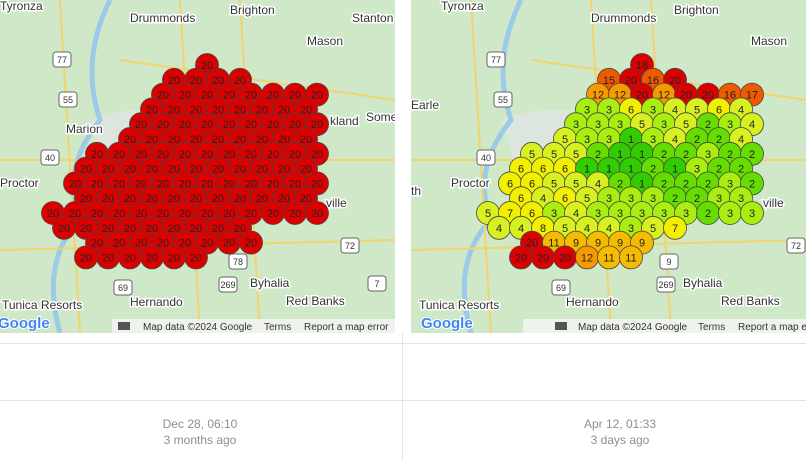  Describe the element at coordinates (642, 155) in the screenshot. I see `cell-value: 1` at that location.